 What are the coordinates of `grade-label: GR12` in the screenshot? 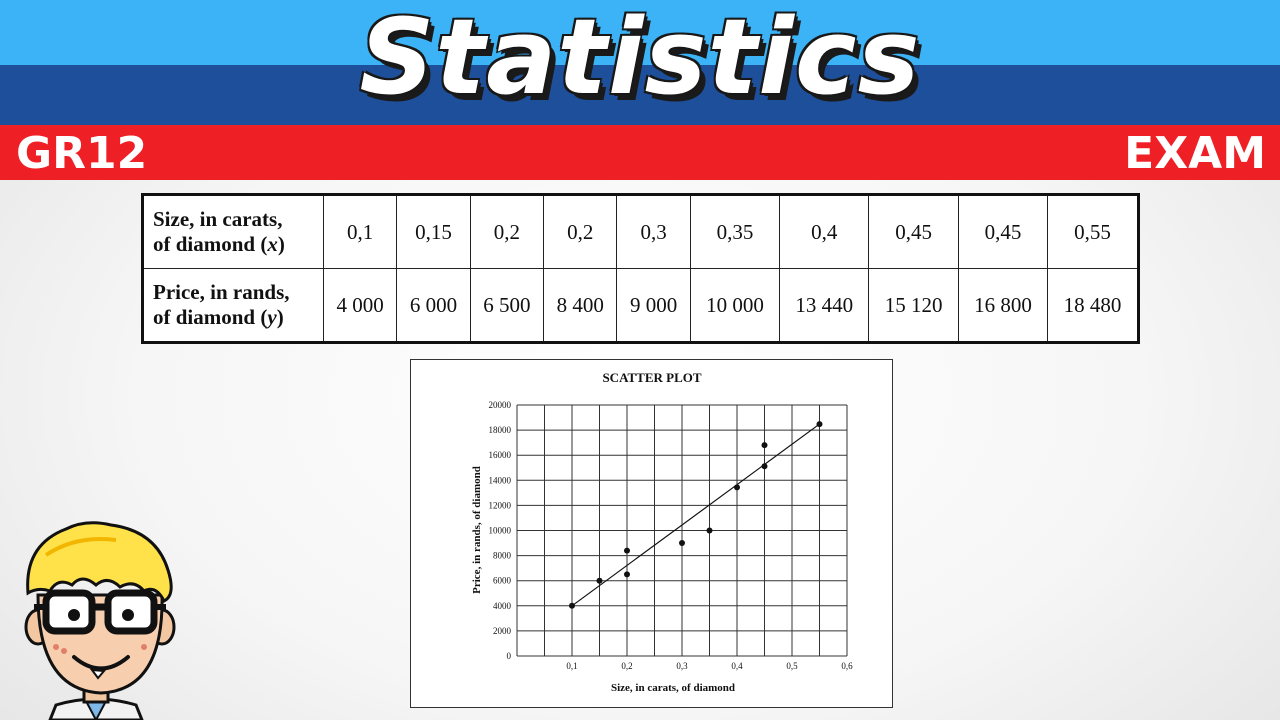 It's located at (82, 153).